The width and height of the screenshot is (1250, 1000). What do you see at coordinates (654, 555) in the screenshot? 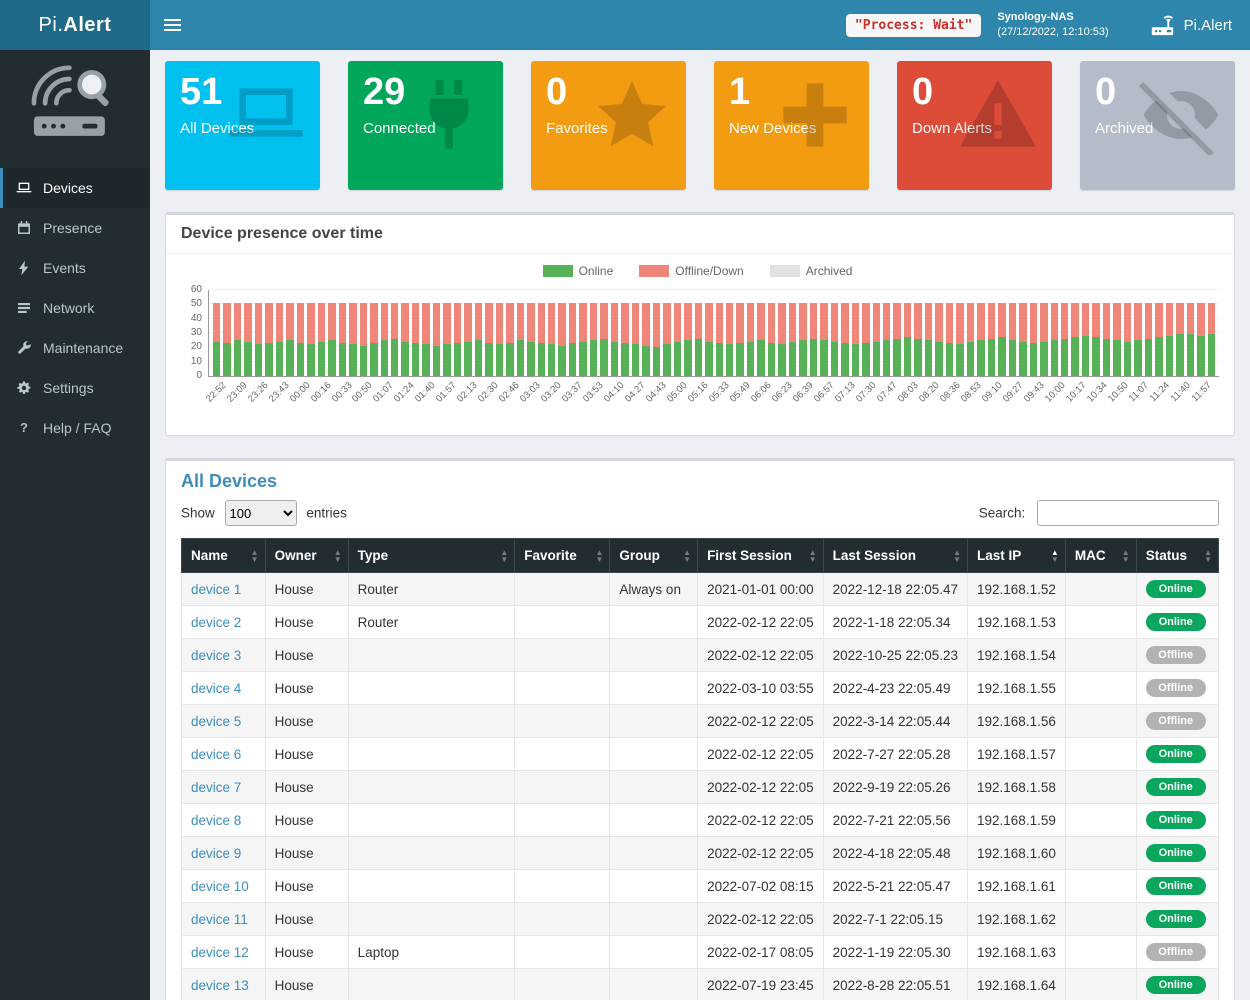
I see `column-header-group: Group ▲ ▼` at bounding box center [654, 555].